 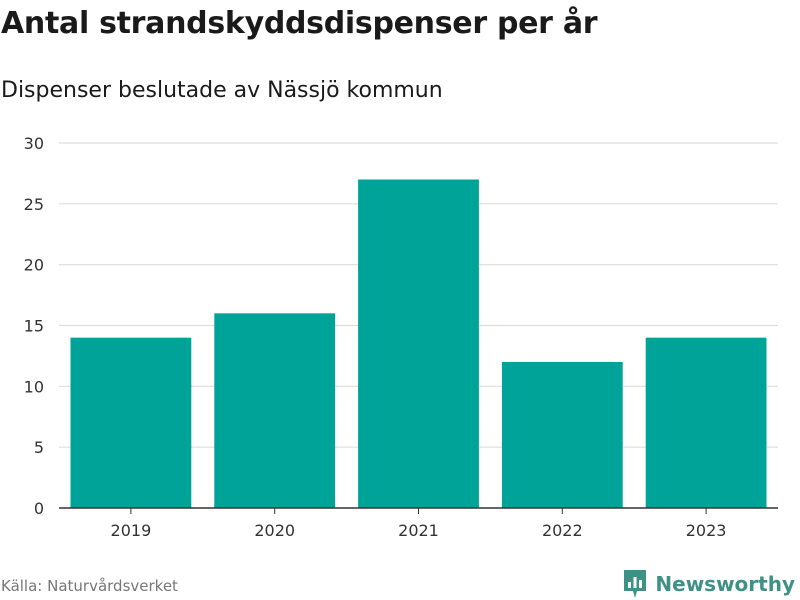 I want to click on y-tick-label: 20, so click(x=34, y=265).